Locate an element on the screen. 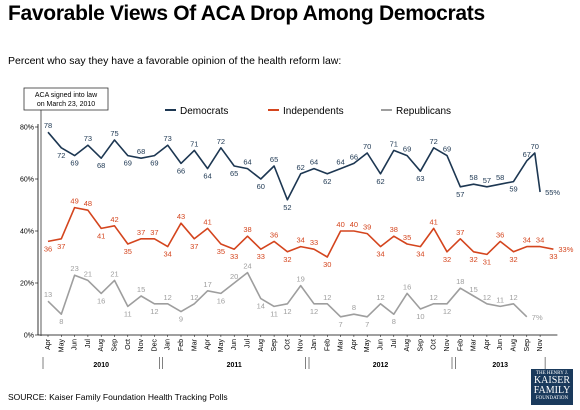  x-tick-label: Jul is located at coordinates (394, 343).